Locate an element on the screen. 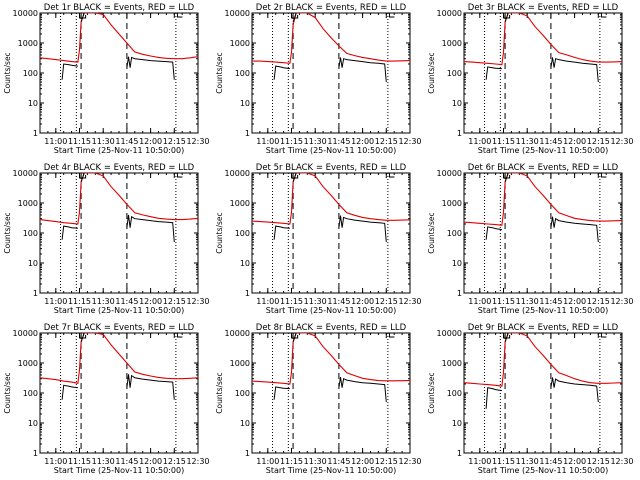 Image resolution: width=640 pixels, height=480 pixels. panel-title: Det 1r BLACK = Events, RED = LLD is located at coordinates (119, 8).